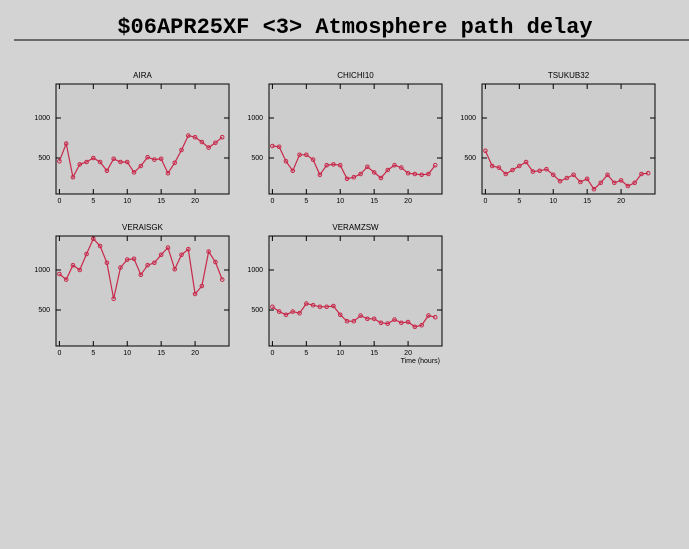 The width and height of the screenshot is (689, 549). What do you see at coordinates (44, 158) in the screenshot?
I see `y-tick-label: 500` at bounding box center [44, 158].